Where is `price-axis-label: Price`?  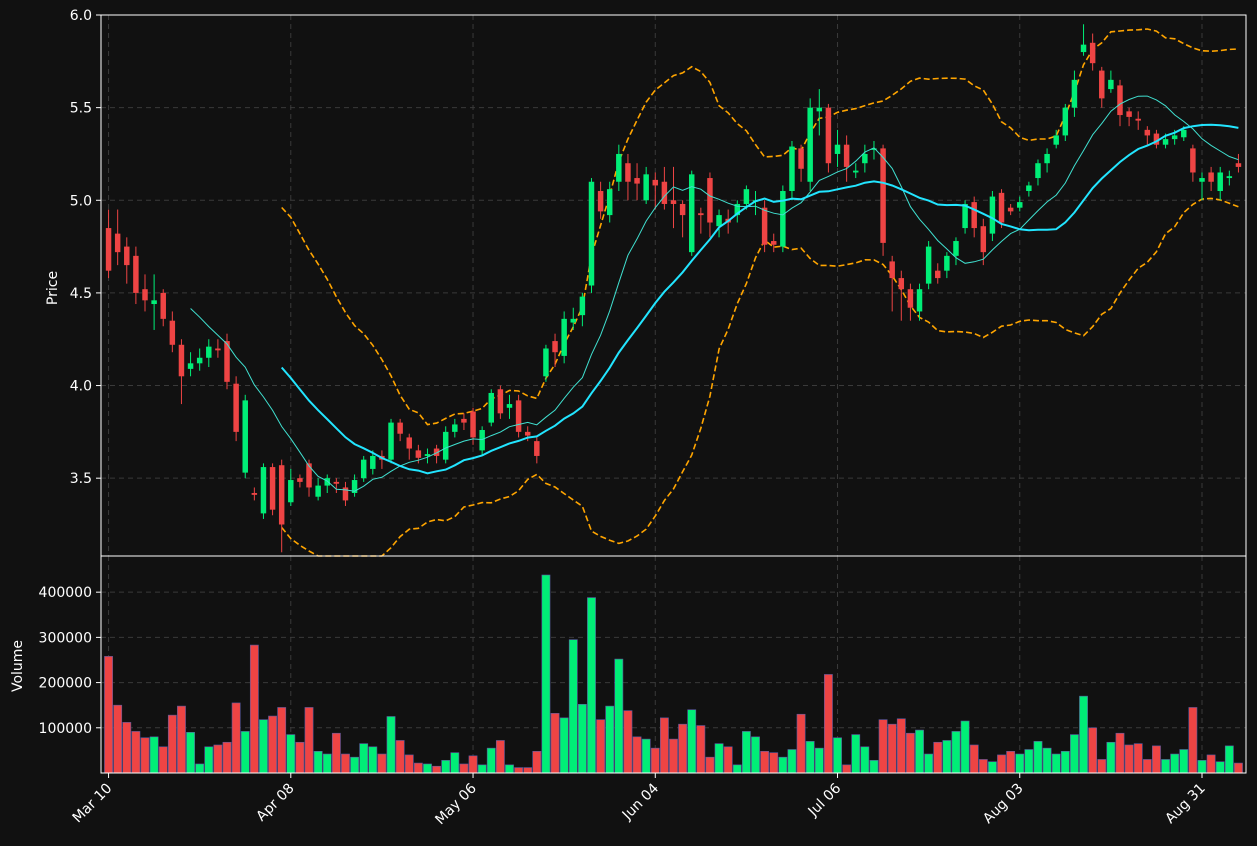 price-axis-label: Price is located at coordinates (53, 288).